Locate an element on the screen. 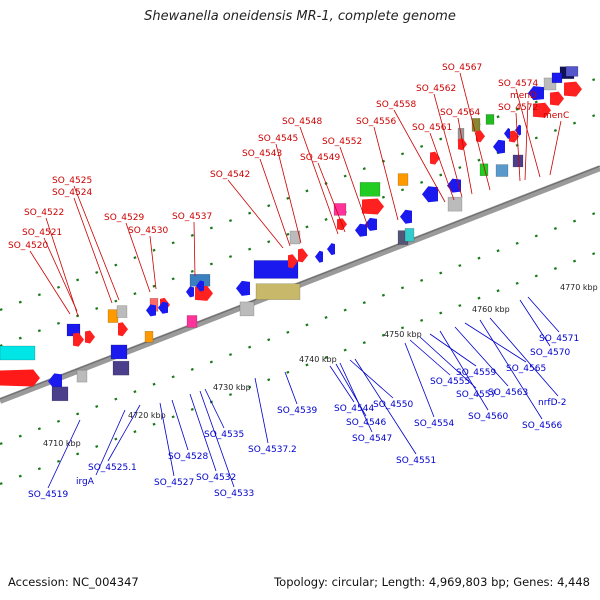 Image resolution: width=600 pixels, height=600 pixels. scale-label: 4720 kbp is located at coordinates (147, 415).